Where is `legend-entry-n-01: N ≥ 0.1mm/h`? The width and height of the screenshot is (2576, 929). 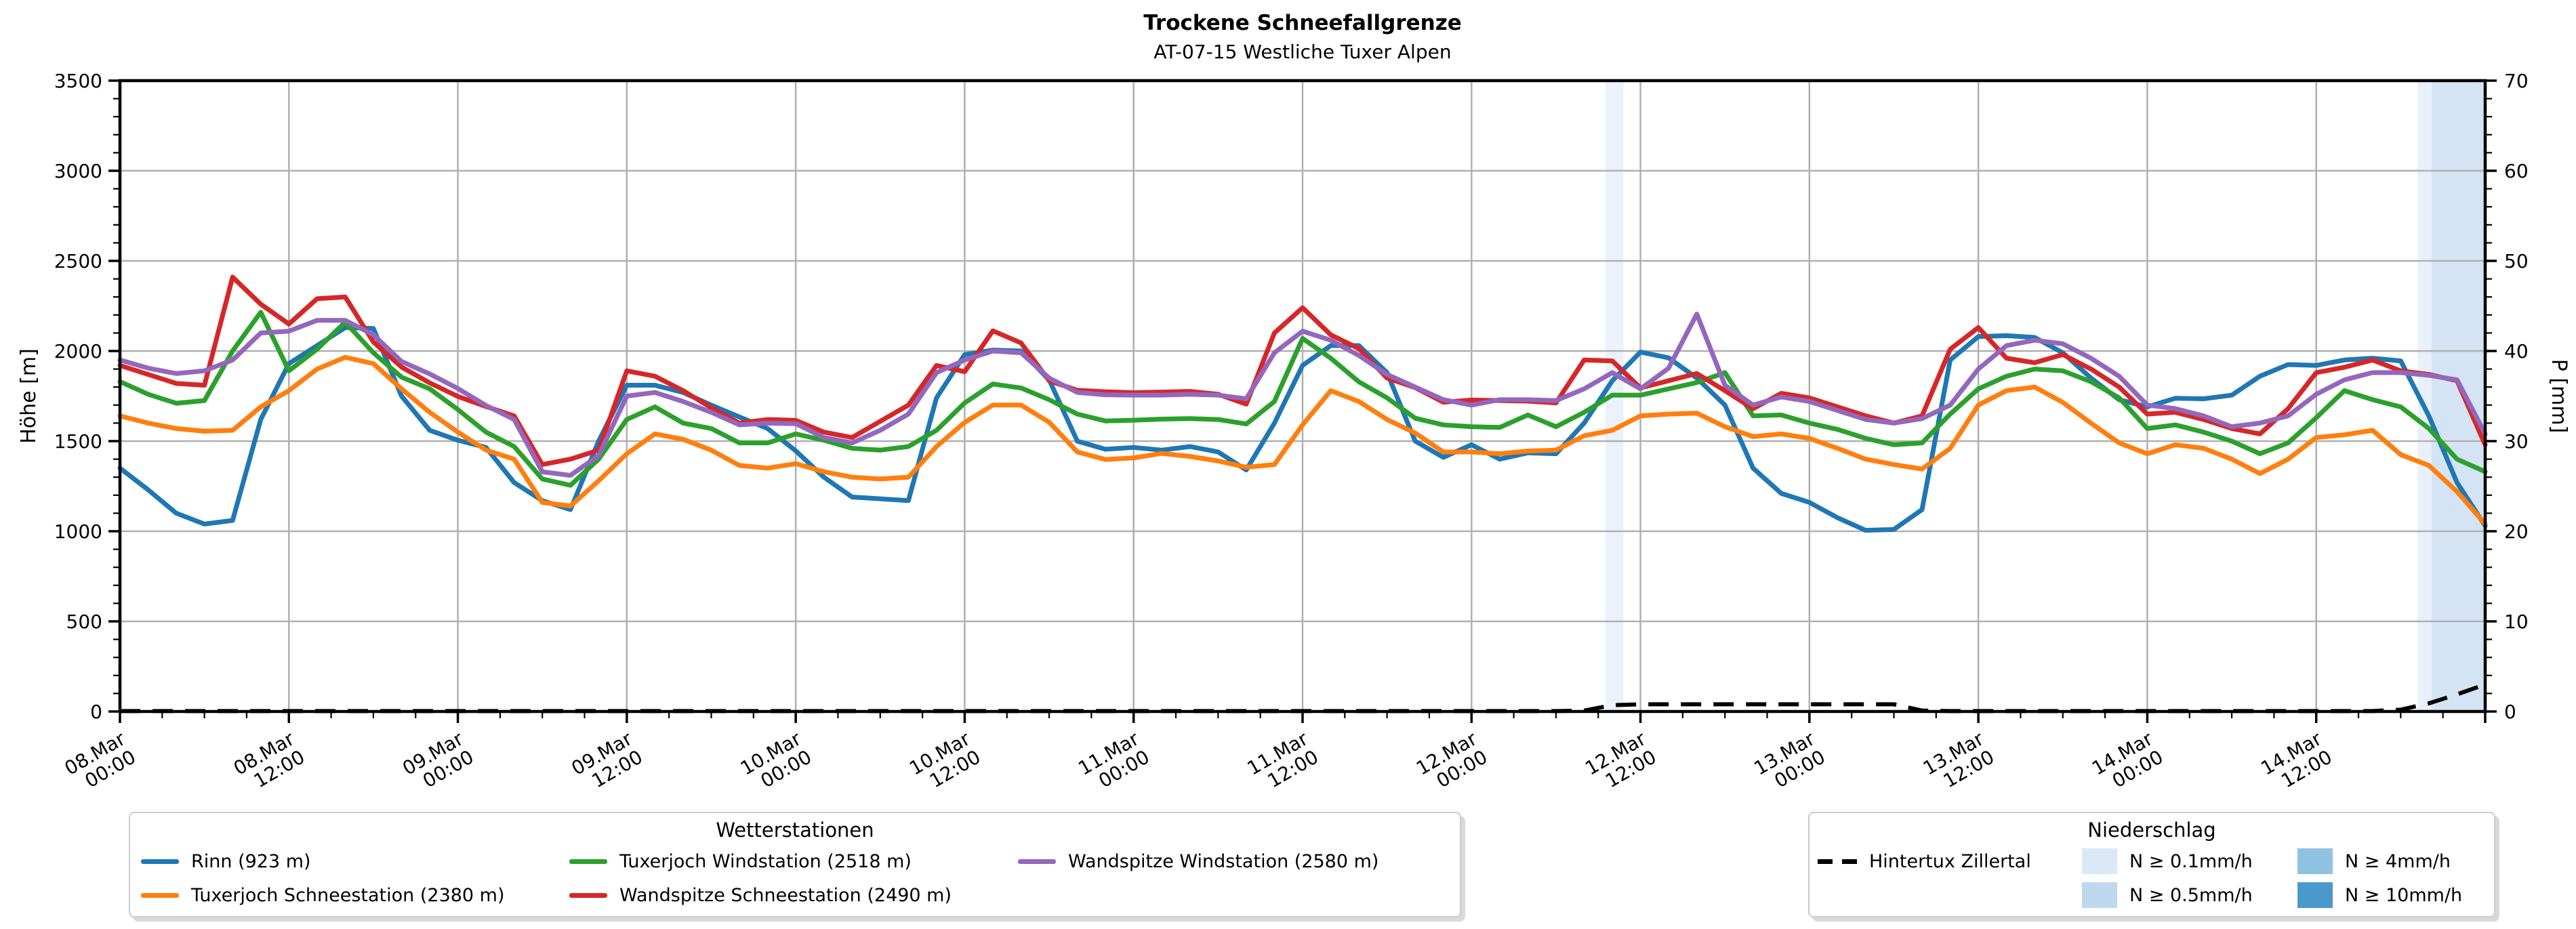
legend-entry-n-01: N ≥ 0.1mm/h is located at coordinates (2189, 861).